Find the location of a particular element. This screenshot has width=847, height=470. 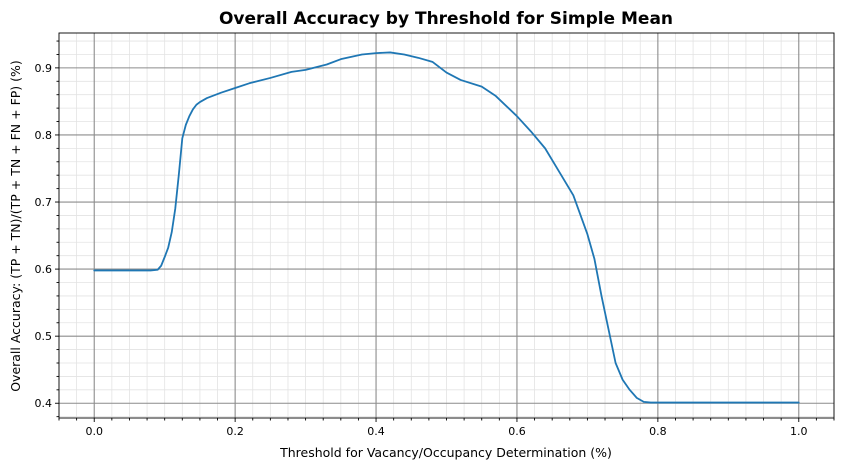

y-tick-label: 0.7 is located at coordinates (44, 202).